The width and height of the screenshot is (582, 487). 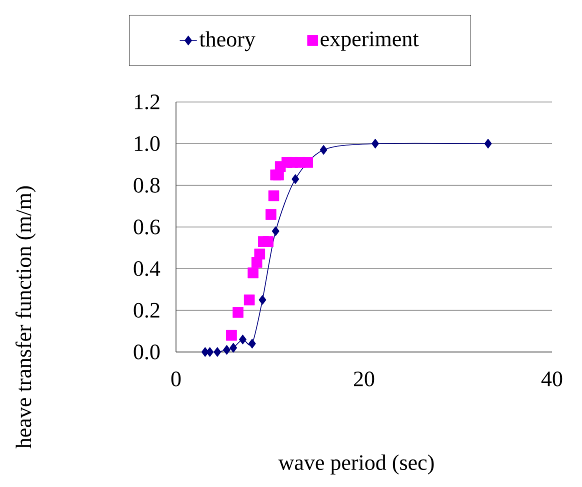 I want to click on y-tick-label: 0.2, so click(x=147, y=310).